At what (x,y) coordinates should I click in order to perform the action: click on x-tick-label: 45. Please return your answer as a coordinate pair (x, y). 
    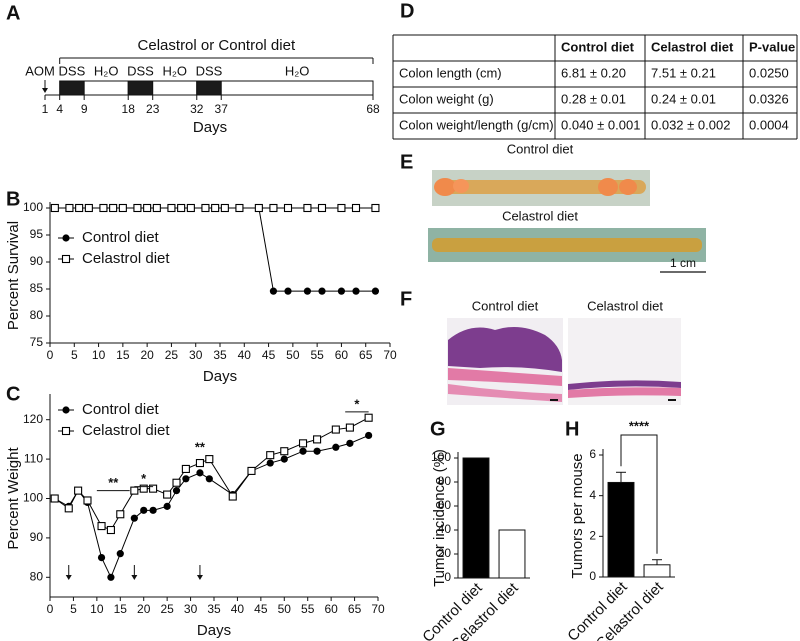
    Looking at the image, I should click on (261, 609).